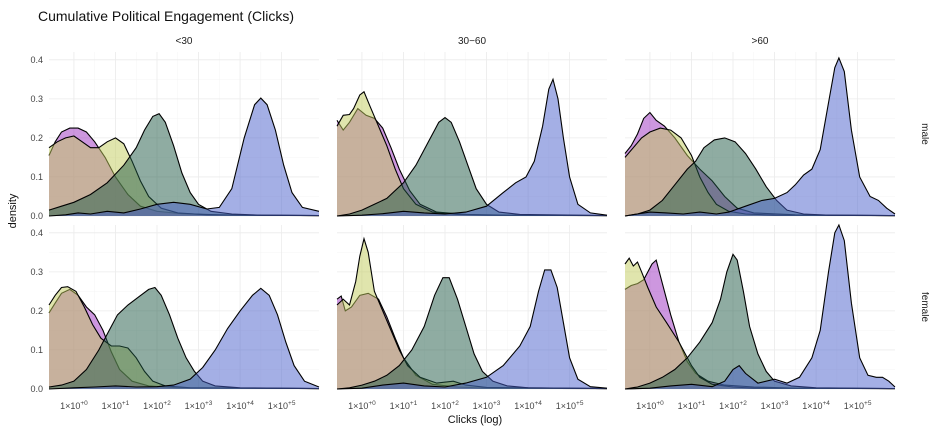 This screenshot has width=929, height=428. I want to click on facet-label-row: female, so click(924, 307).